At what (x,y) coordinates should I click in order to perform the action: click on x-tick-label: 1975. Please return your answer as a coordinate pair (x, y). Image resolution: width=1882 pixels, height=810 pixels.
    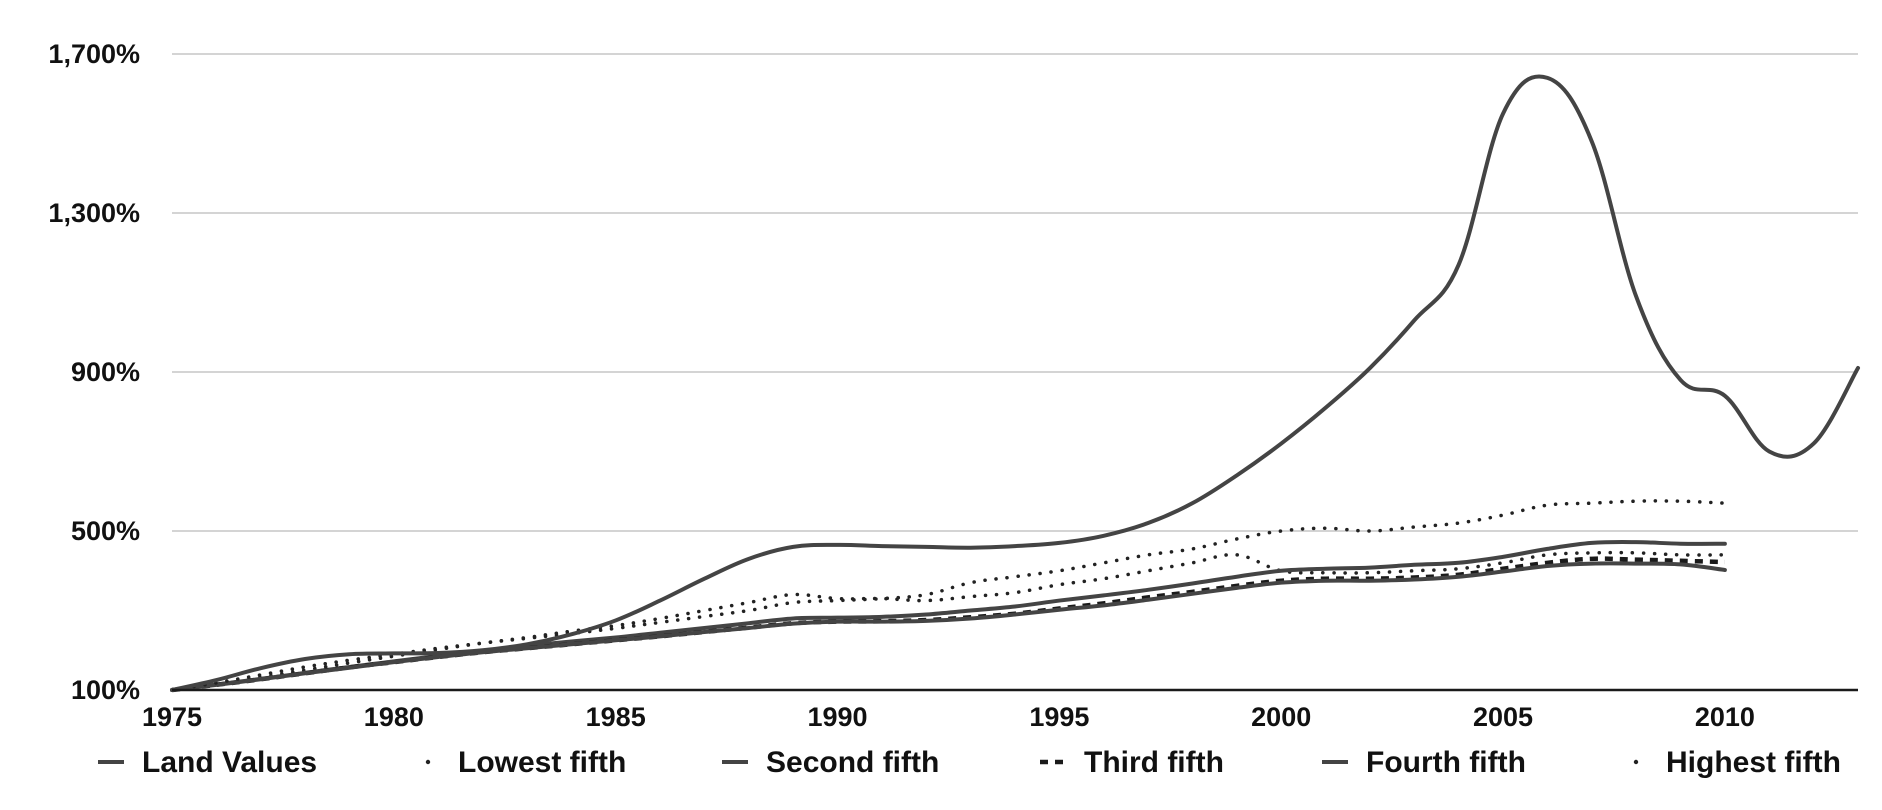
    Looking at the image, I should click on (172, 717).